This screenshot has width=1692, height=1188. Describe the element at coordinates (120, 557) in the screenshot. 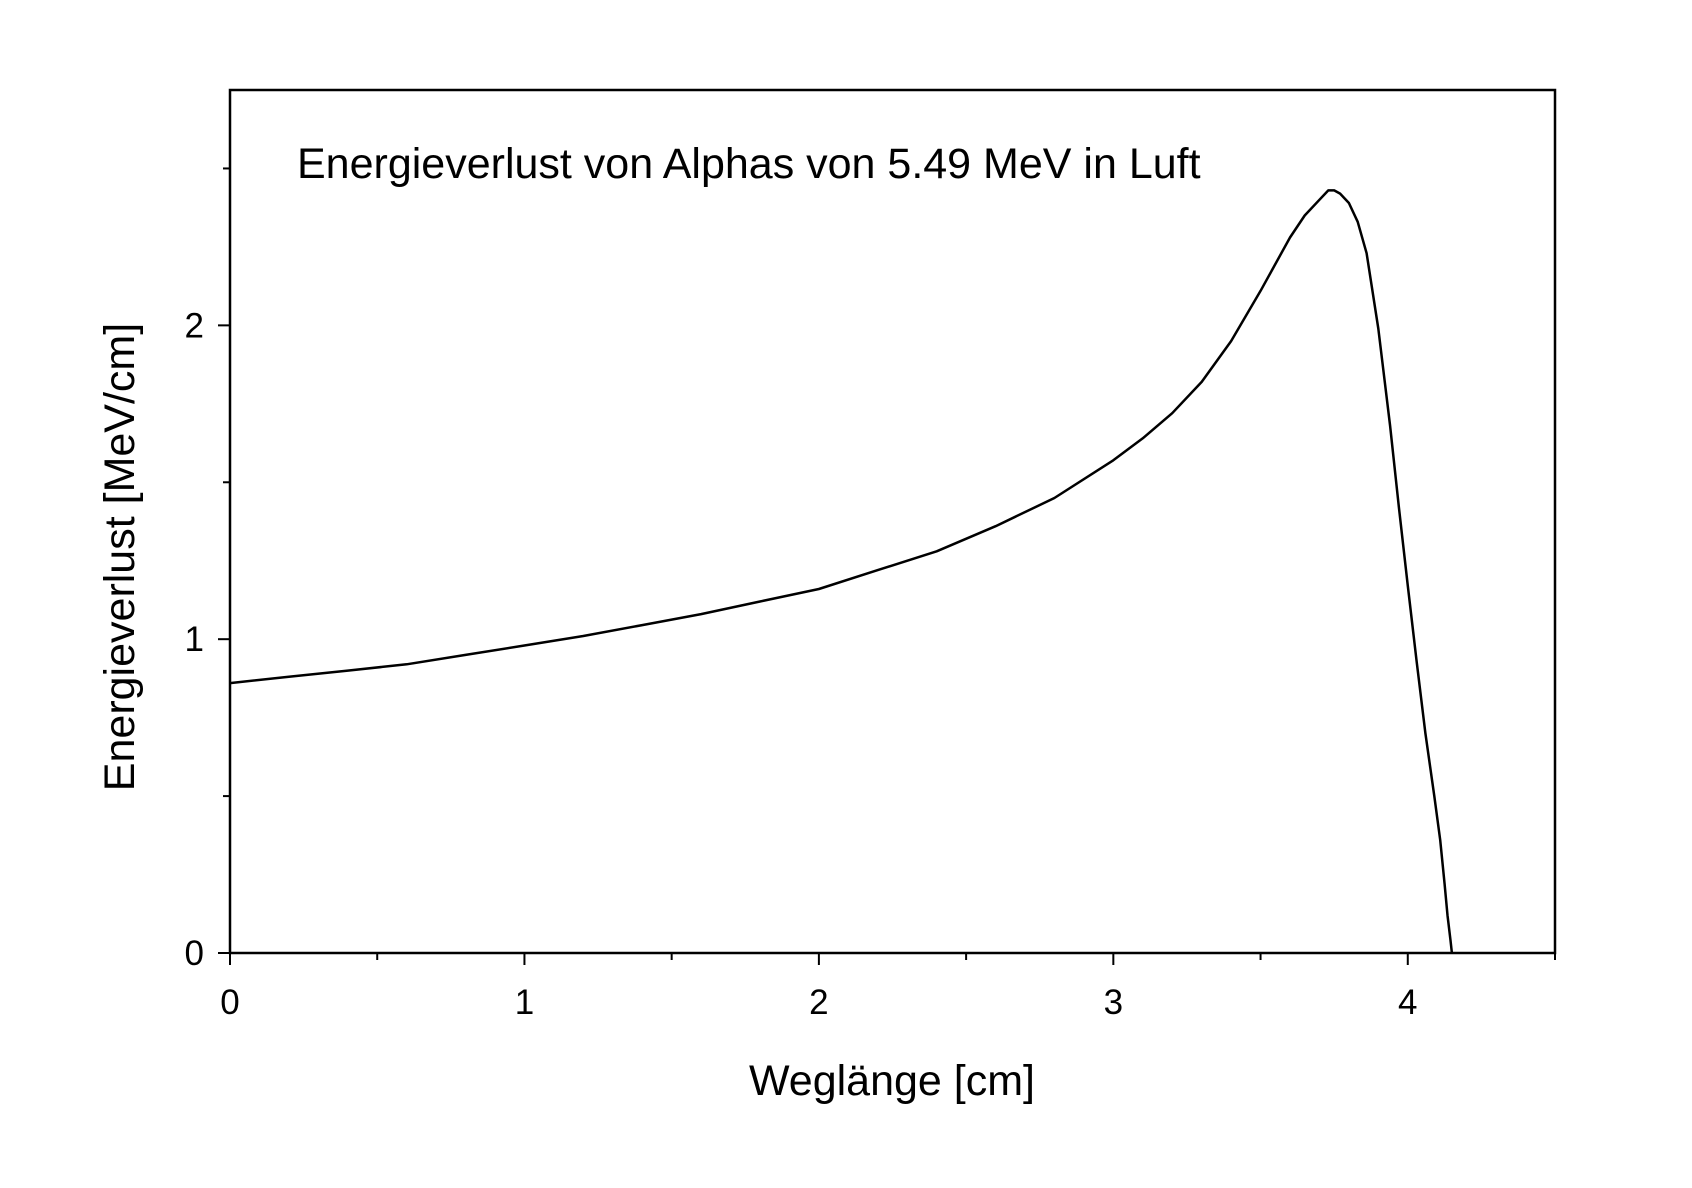

I see `y-axis-title: Energieverlust [MeV/cm]` at that location.